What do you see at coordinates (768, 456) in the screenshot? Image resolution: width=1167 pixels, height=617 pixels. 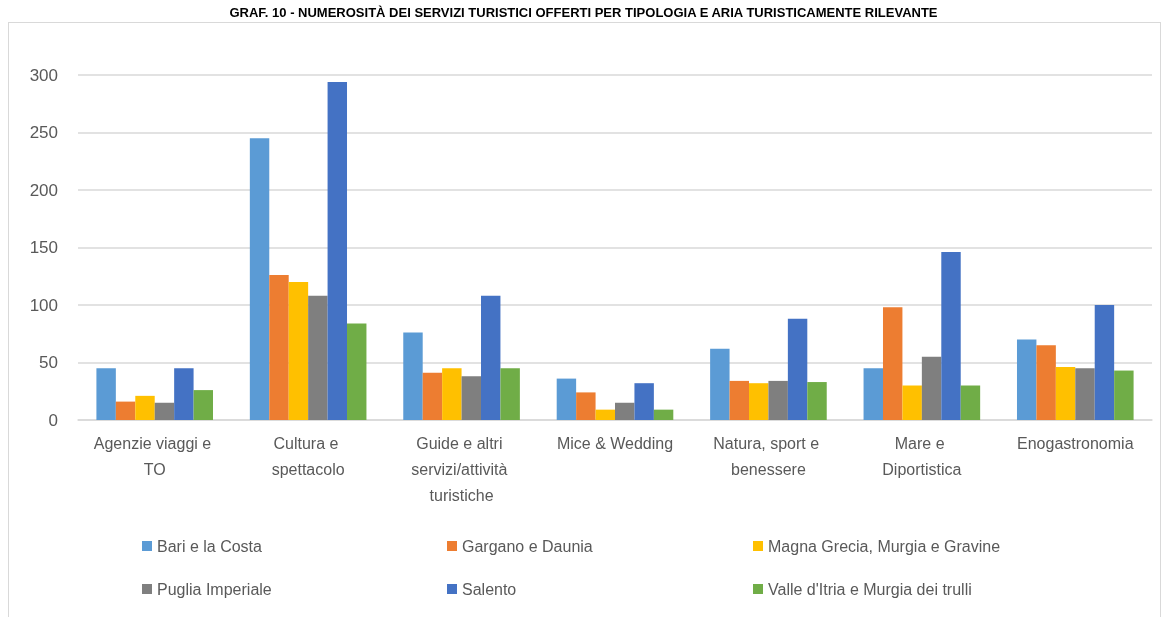 I see `x-tick-label: Natura, sport e benessere` at bounding box center [768, 456].